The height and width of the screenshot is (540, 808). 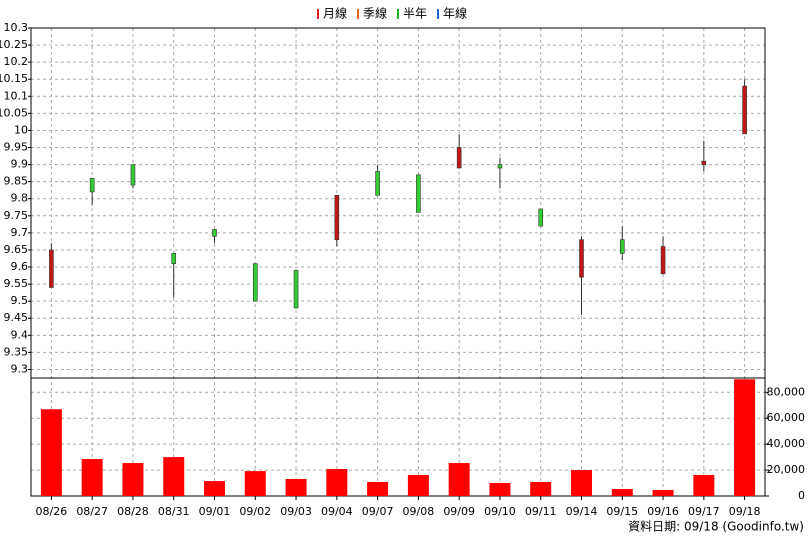 What do you see at coordinates (20, 266) in the screenshot?
I see `y-tick-label: 9.6` at bounding box center [20, 266].